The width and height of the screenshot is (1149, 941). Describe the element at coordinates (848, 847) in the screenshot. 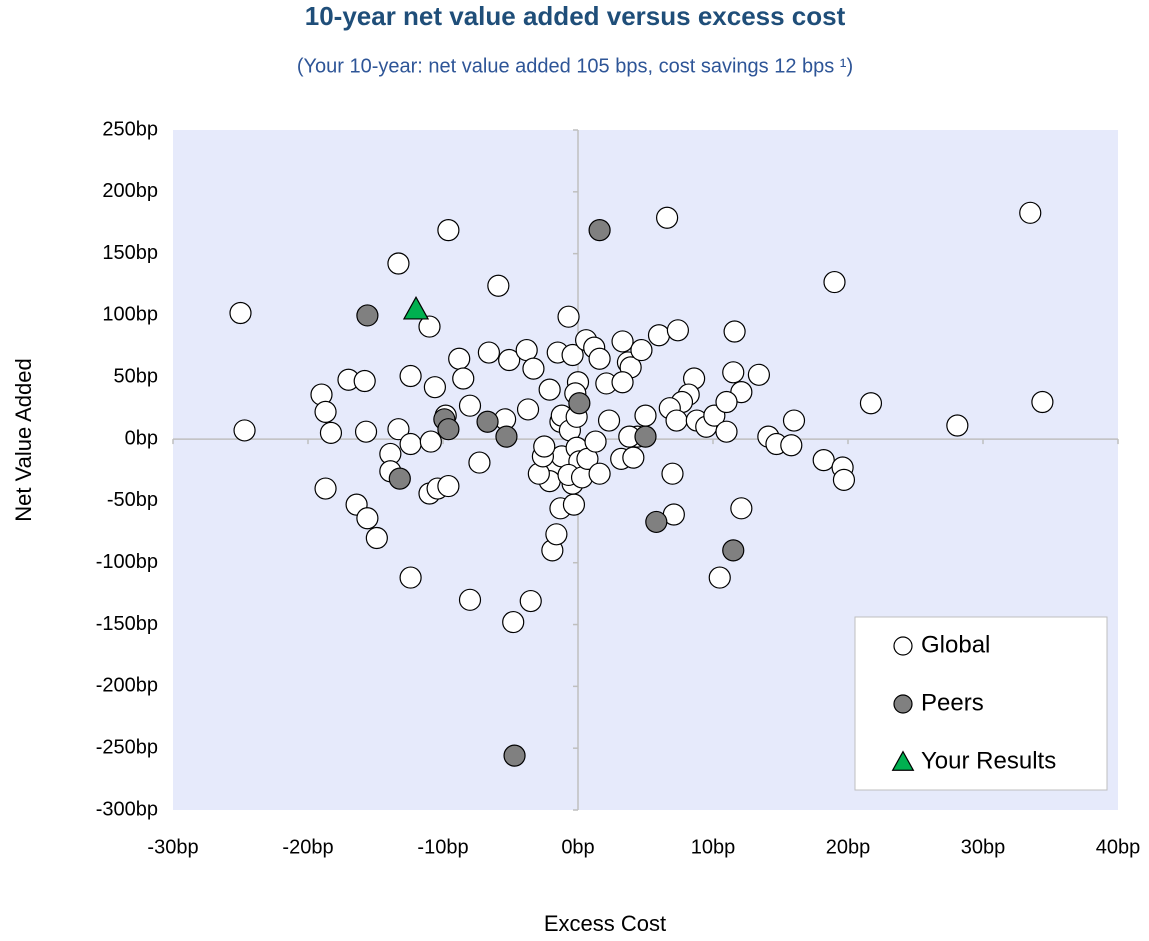

I see `x-tick-label: 20bp` at that location.